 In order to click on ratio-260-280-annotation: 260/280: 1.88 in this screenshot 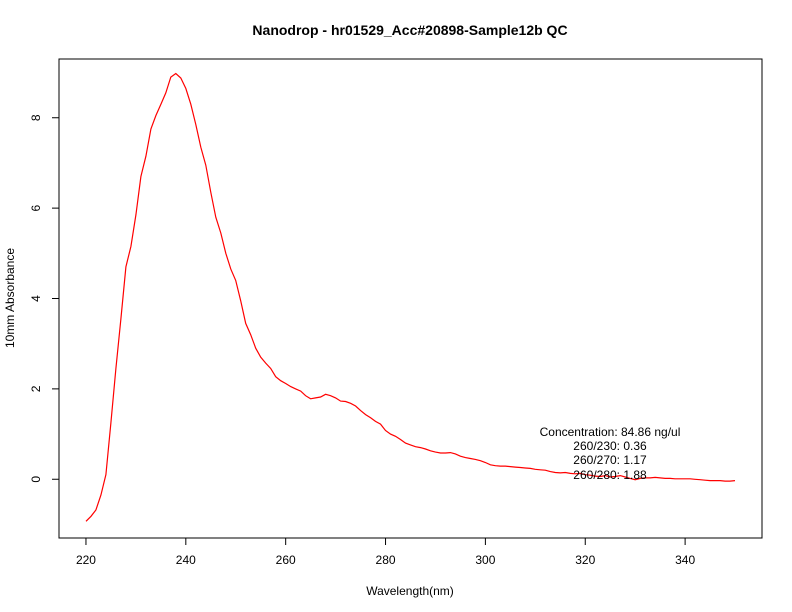, I will do `click(610, 475)`.